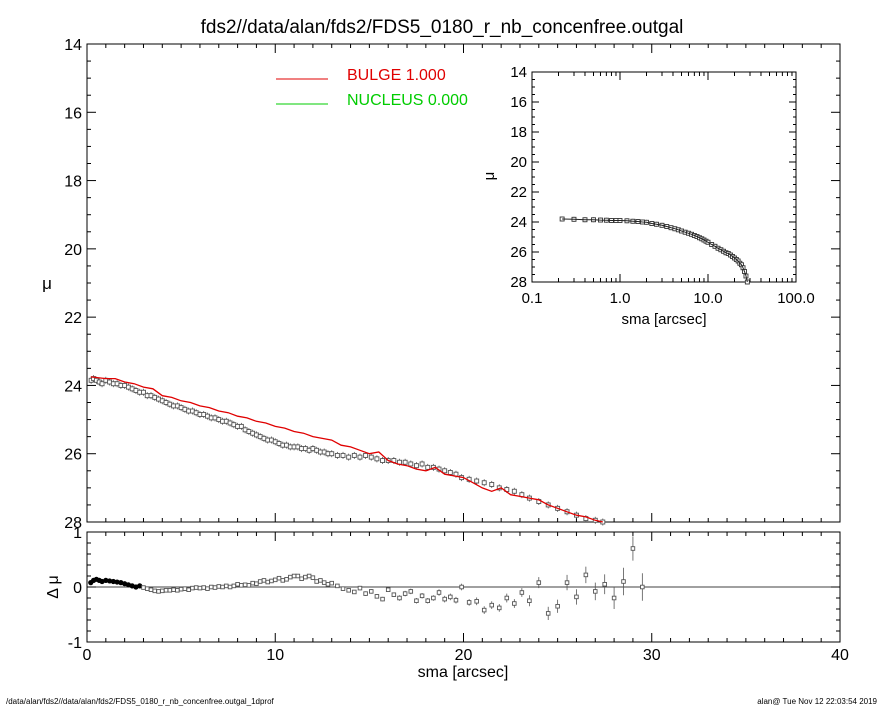  I want to click on inset-profile-line, so click(655, 250).